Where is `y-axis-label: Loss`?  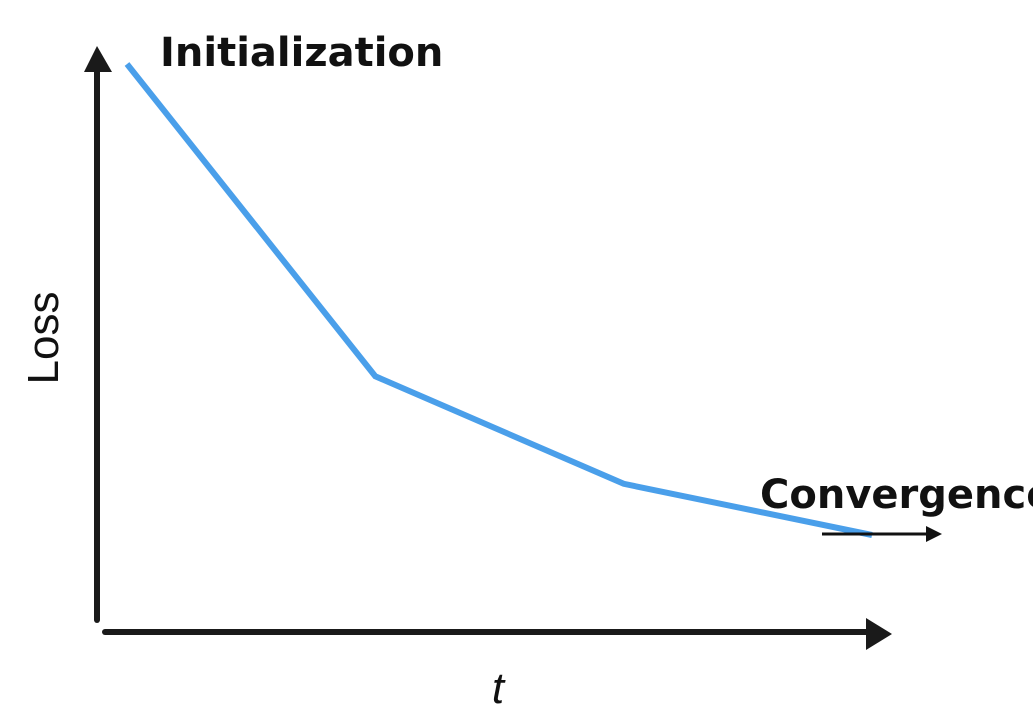 y-axis-label: Loss is located at coordinates (43, 338).